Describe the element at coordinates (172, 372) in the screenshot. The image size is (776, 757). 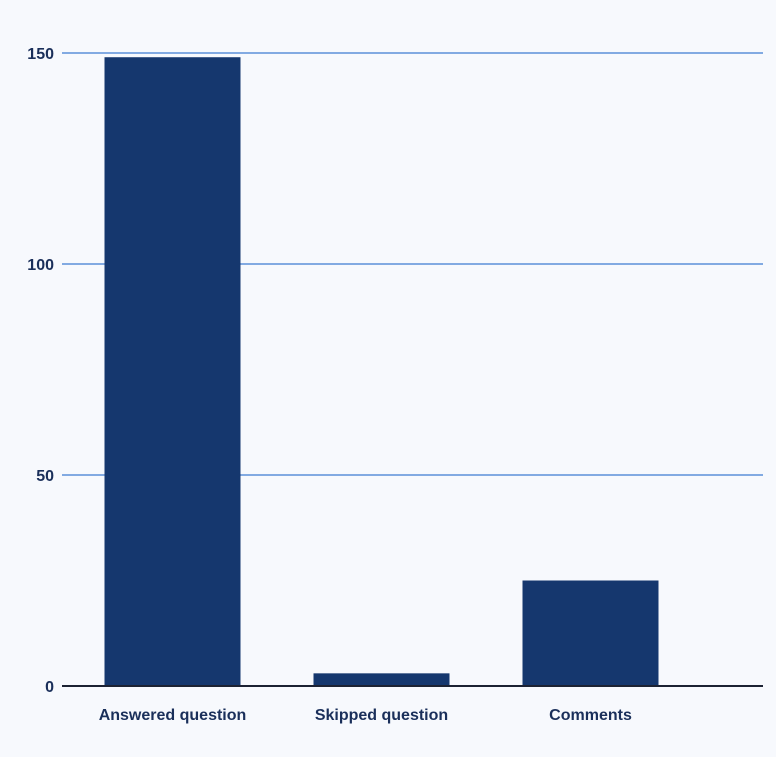
I see `bar-answered-question` at that location.